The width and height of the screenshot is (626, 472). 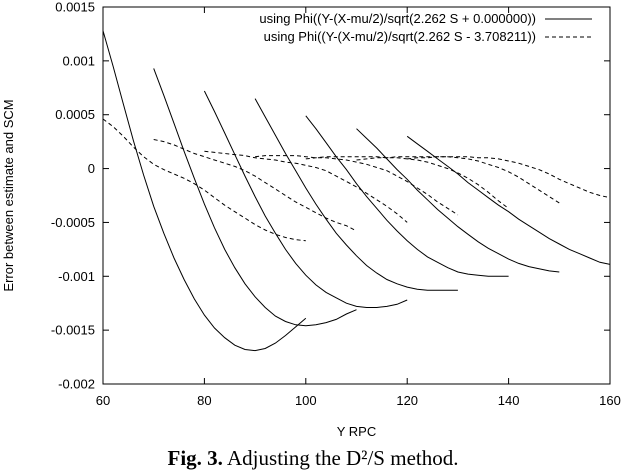 What do you see at coordinates (76, 276) in the screenshot?
I see `y-tick-label: -0.001` at bounding box center [76, 276].